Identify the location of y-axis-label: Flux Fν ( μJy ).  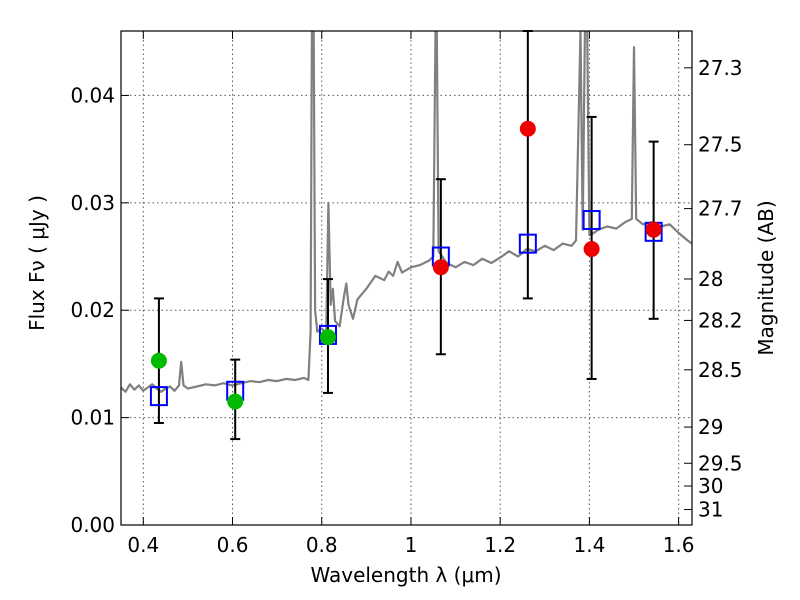
(37, 263).